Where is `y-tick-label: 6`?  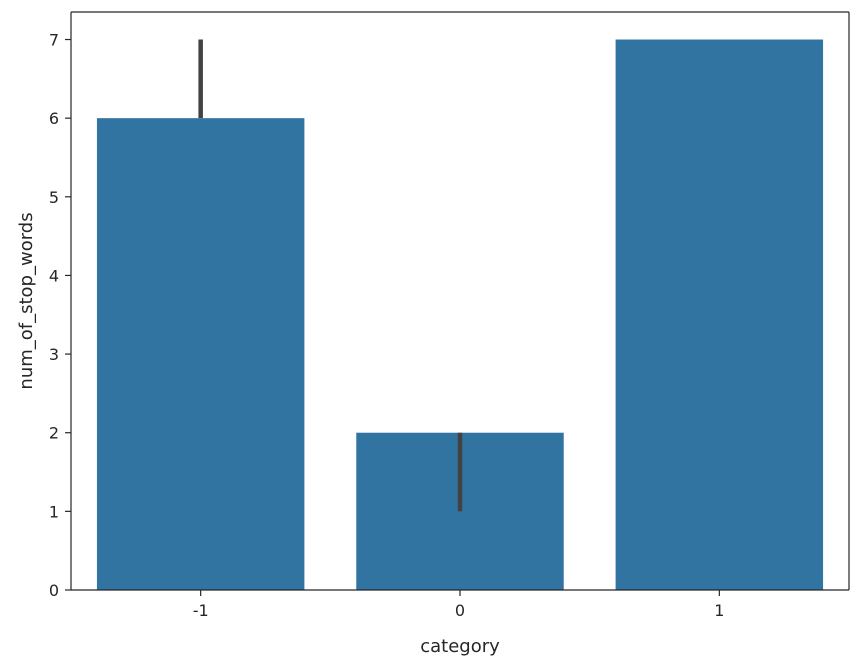 y-tick-label: 6 is located at coordinates (54, 118).